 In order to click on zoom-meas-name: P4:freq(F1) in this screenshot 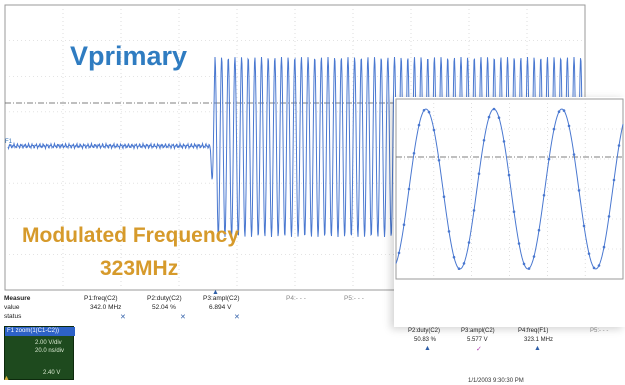, I will do `click(533, 331)`.